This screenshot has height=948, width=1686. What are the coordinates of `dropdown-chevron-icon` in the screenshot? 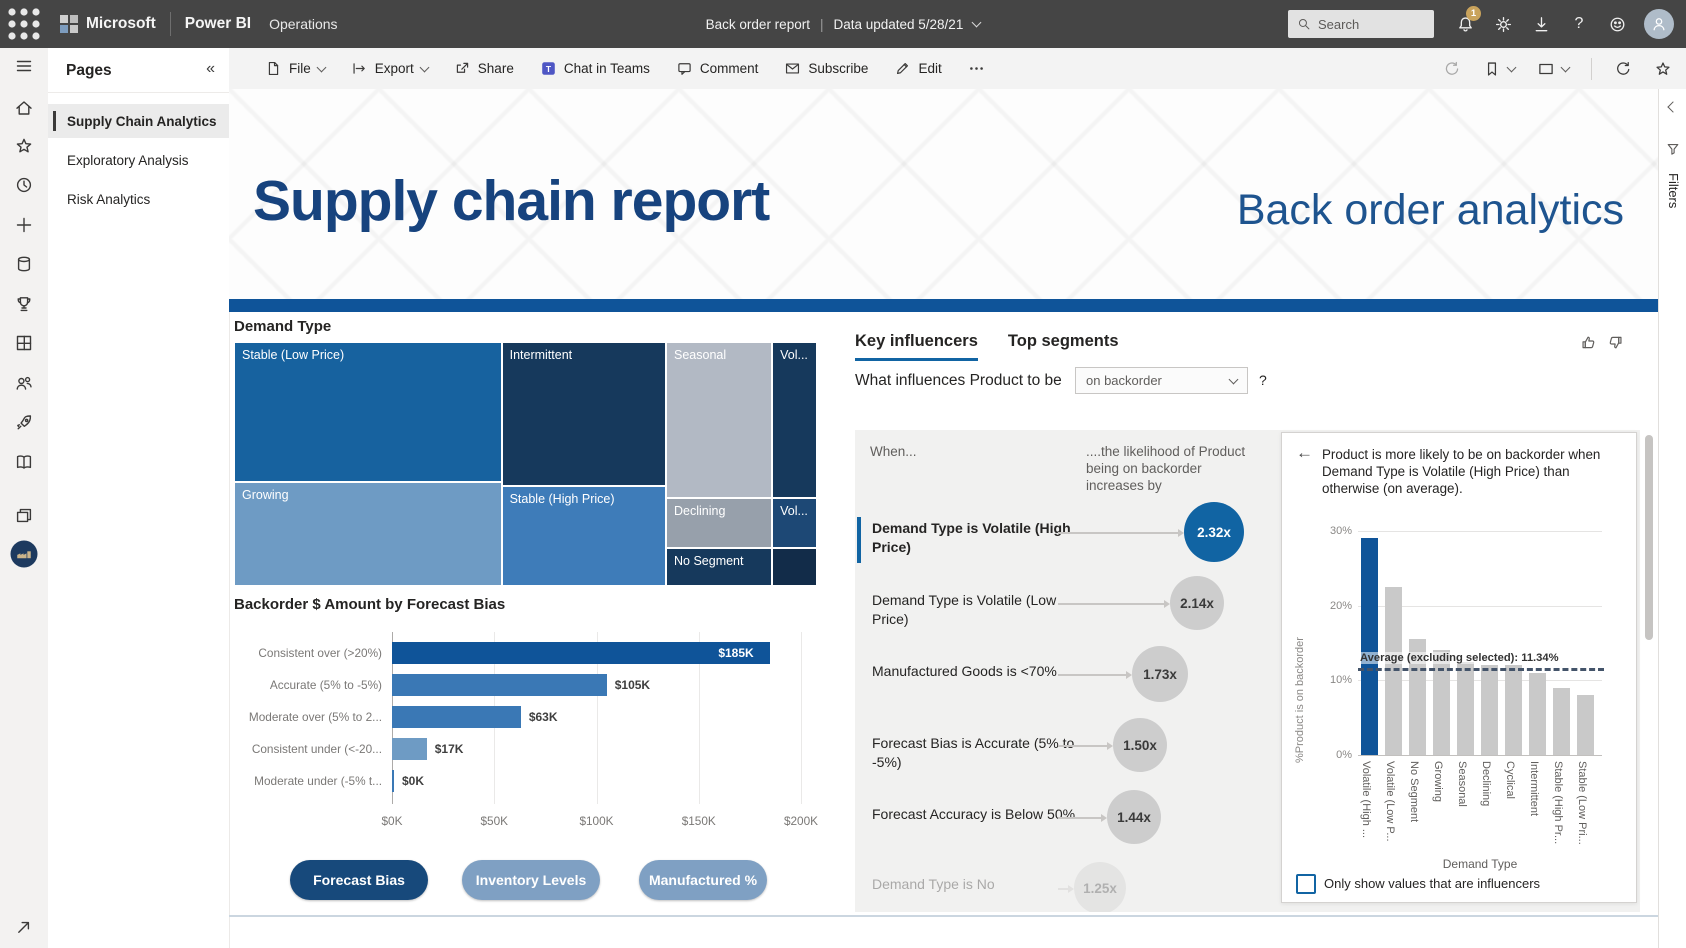 It's located at (1233, 379).